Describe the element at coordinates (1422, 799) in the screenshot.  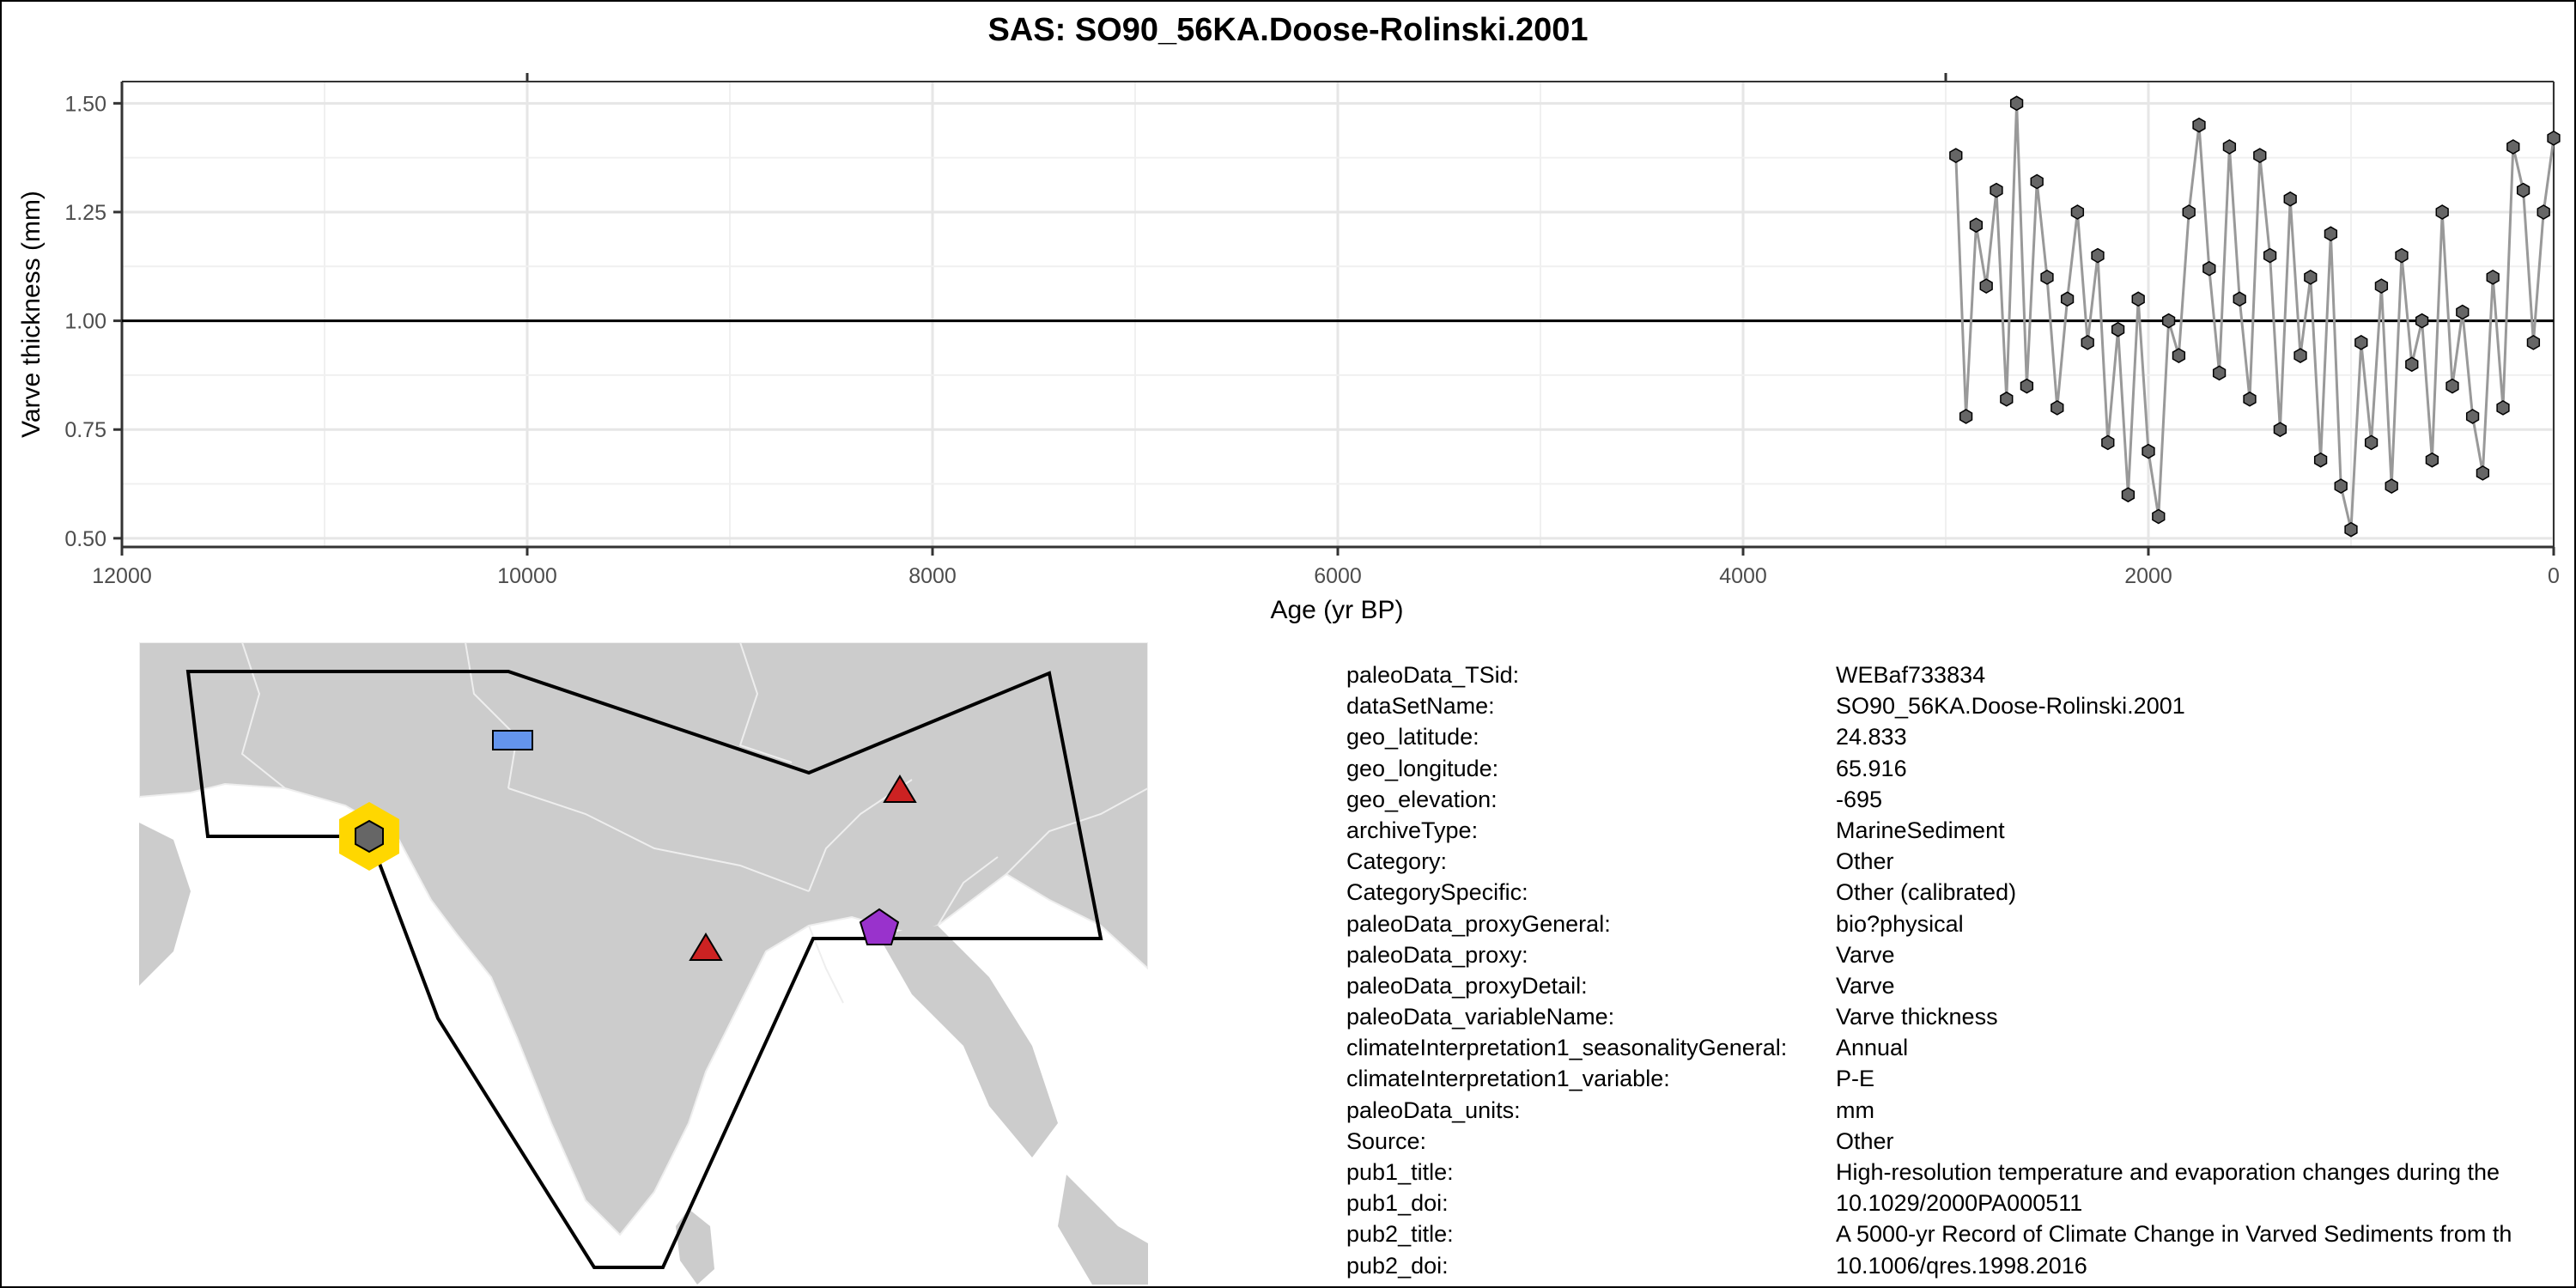
I see `metadata-key: geo_elevation:` at that location.